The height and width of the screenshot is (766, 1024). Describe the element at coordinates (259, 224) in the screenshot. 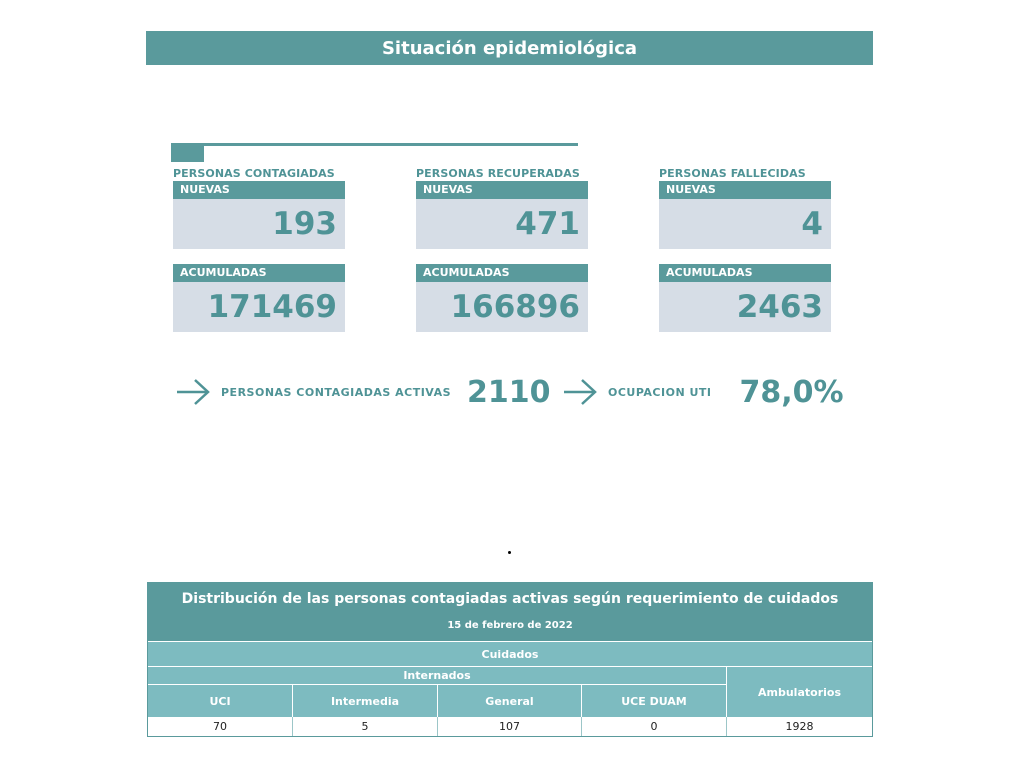

I see `nuevas-value: 193` at that location.